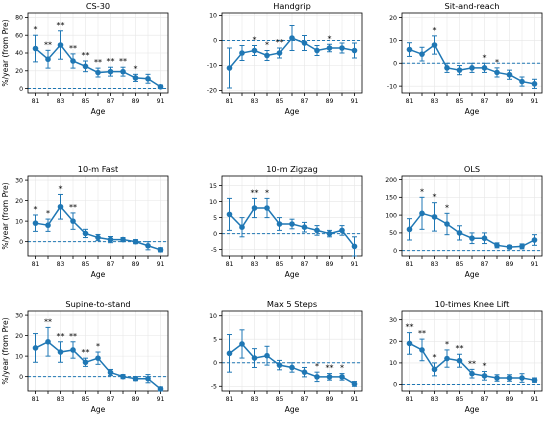  I want to click on panel-title: 10-times Knee Lift, so click(473, 304).